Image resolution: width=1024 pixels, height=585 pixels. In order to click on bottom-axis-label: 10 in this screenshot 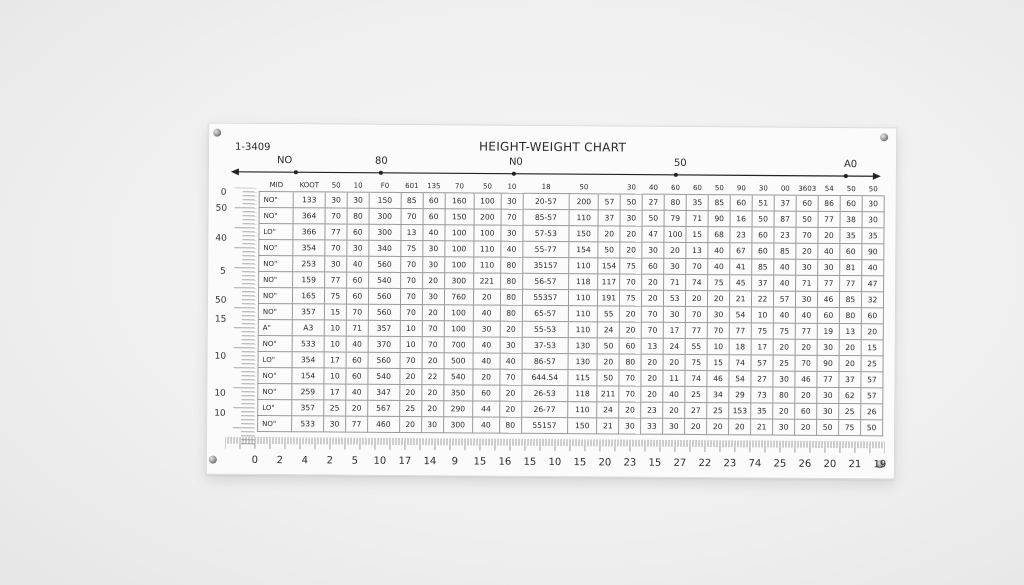, I will do `click(555, 462)`.